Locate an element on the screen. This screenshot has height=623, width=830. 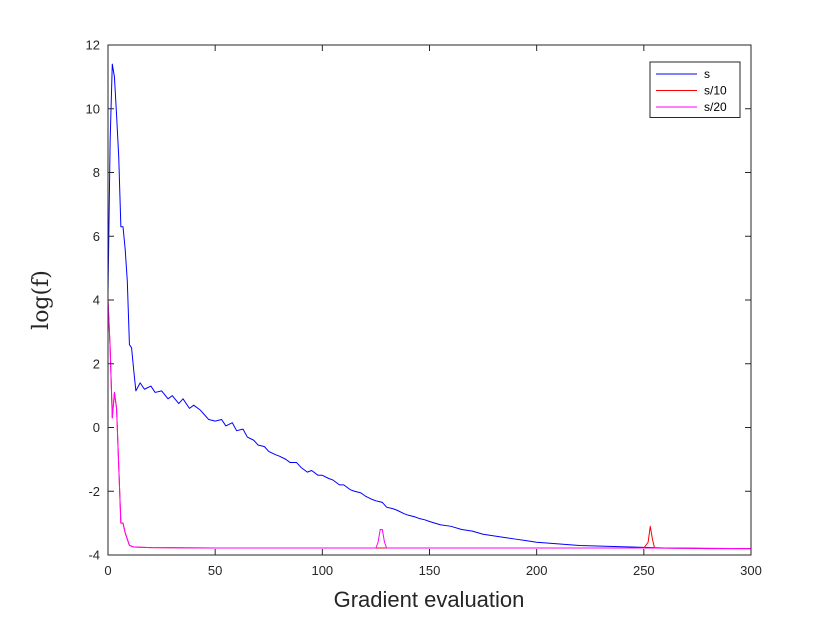
x-tick-label: 0 is located at coordinates (107, 570).